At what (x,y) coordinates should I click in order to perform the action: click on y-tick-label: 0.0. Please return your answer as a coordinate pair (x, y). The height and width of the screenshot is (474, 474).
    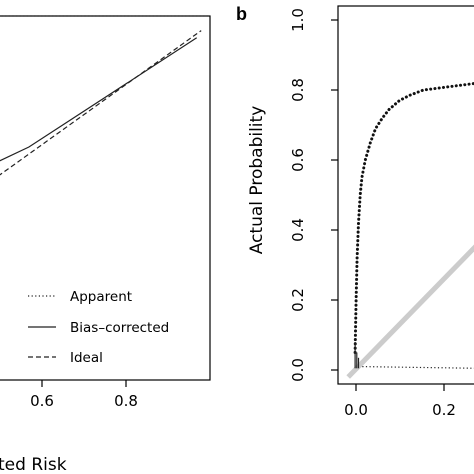
    Looking at the image, I should click on (298, 370).